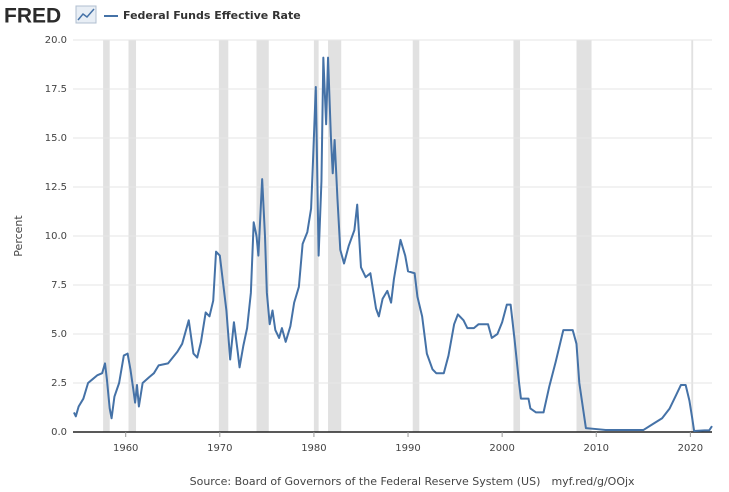 The width and height of the screenshot is (729, 492). What do you see at coordinates (59, 432) in the screenshot?
I see `y-tick-label: 0.0` at bounding box center [59, 432].